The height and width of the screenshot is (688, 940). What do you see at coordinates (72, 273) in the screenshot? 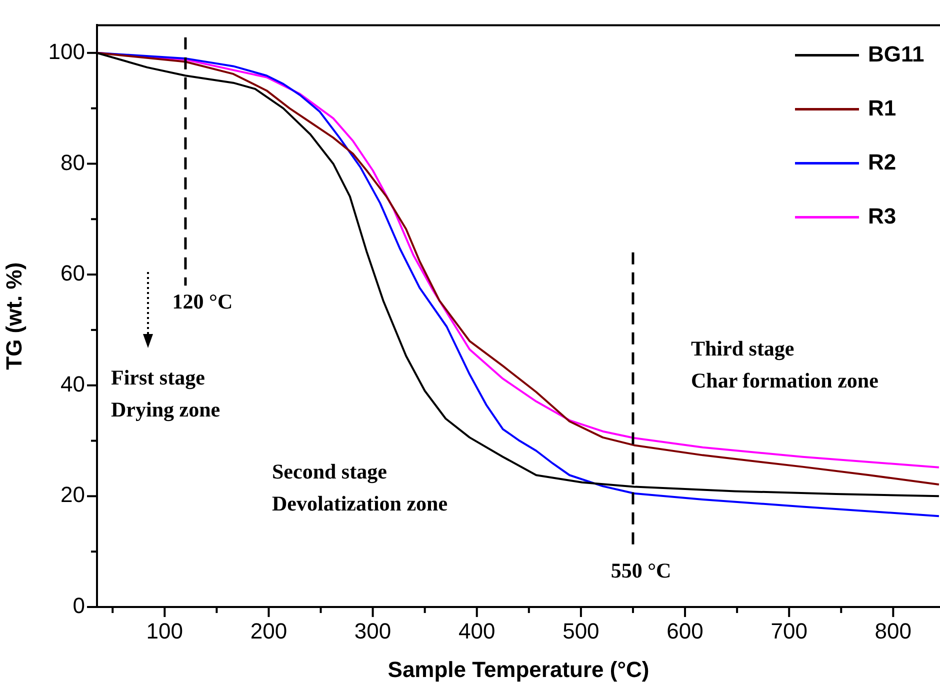
I see `y-tick-label: 60` at bounding box center [72, 273].